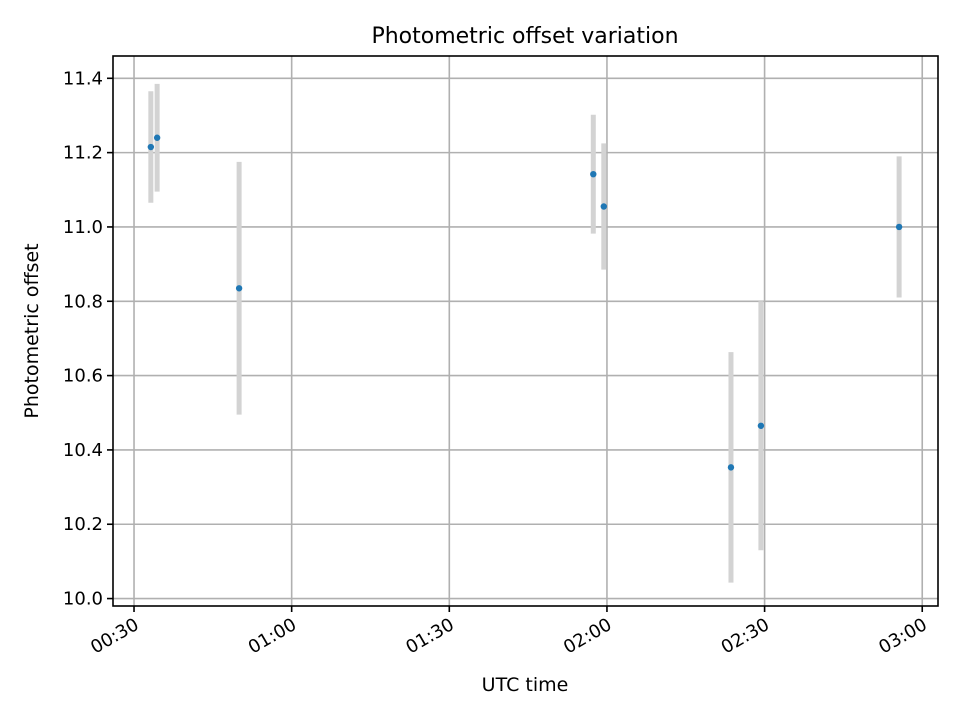 The width and height of the screenshot is (960, 720). Describe the element at coordinates (83, 524) in the screenshot. I see `y-tick-label: 10.2` at that location.